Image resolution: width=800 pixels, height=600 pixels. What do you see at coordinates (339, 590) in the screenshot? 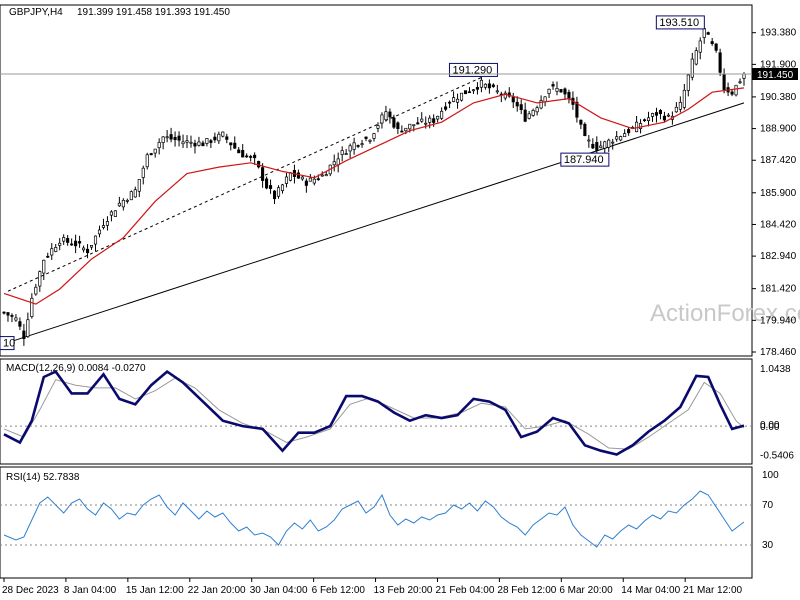
I see `x-tick-label: 6 Feb 12:00` at bounding box center [339, 590].